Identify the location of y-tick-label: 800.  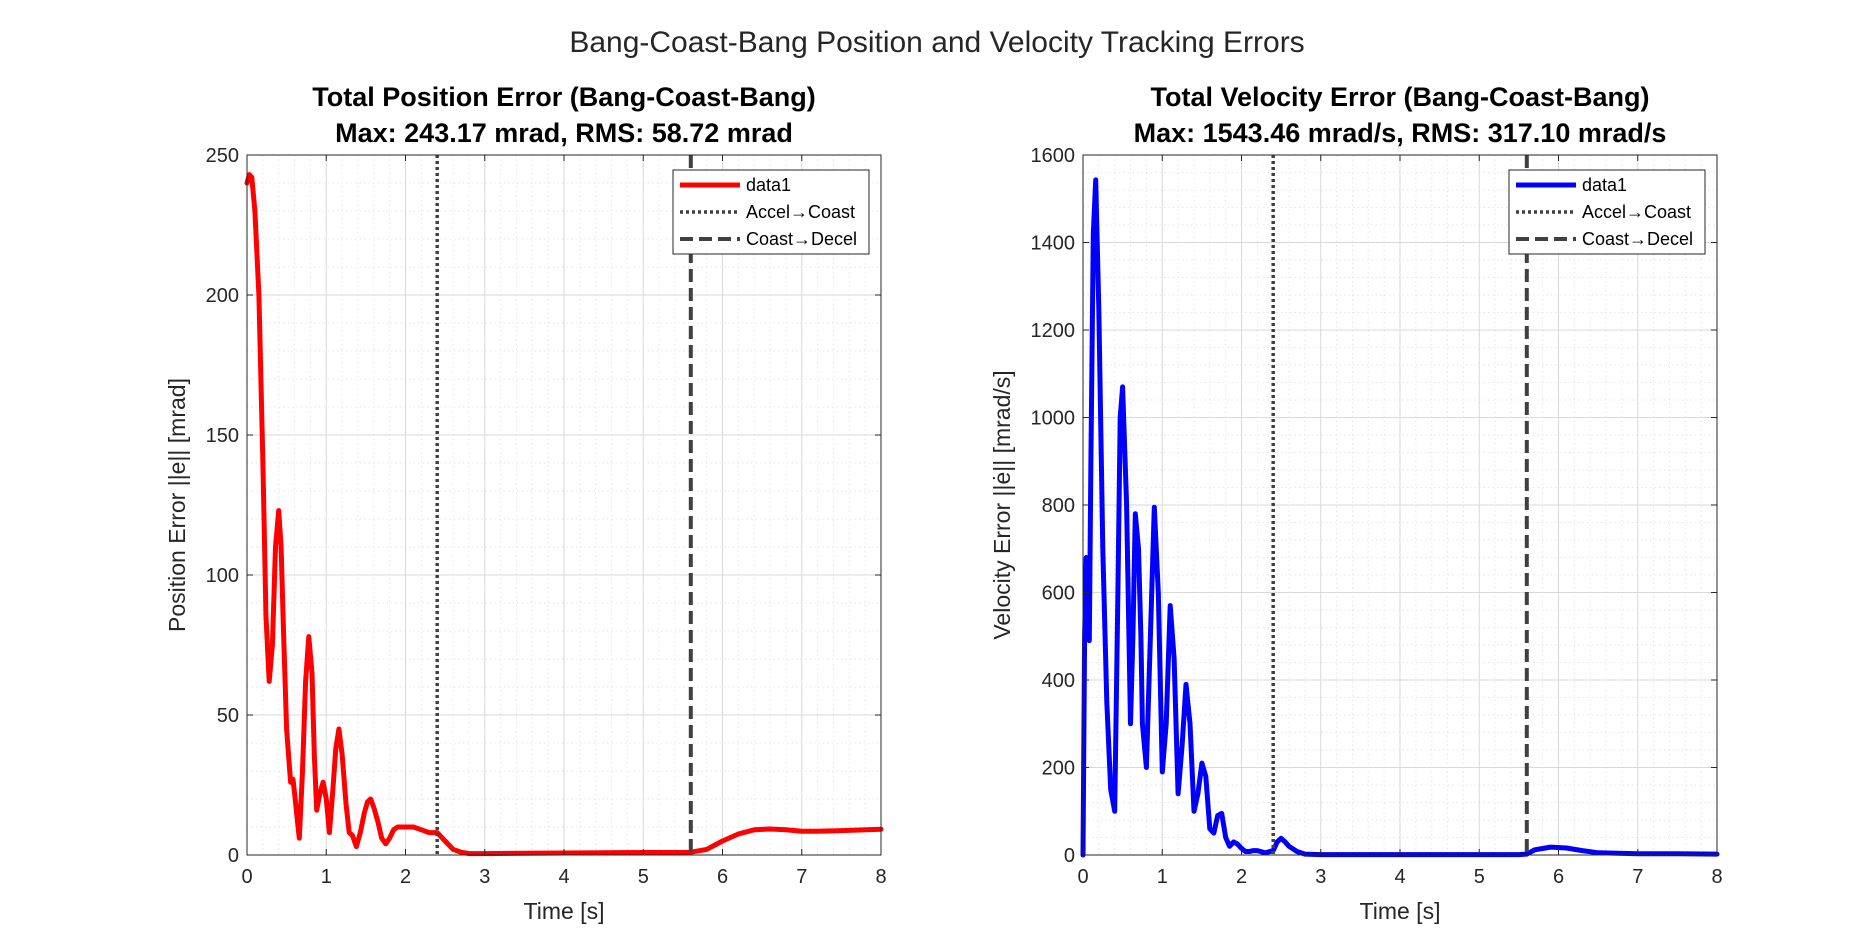
(1058, 506).